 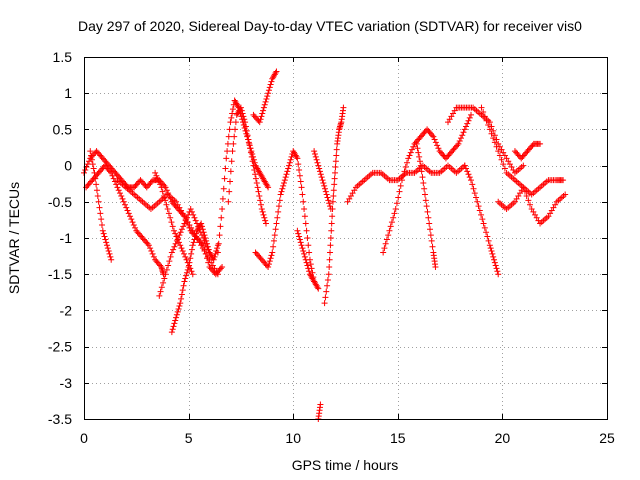 What do you see at coordinates (189, 438) in the screenshot?
I see `x-tick-label: 5` at bounding box center [189, 438].